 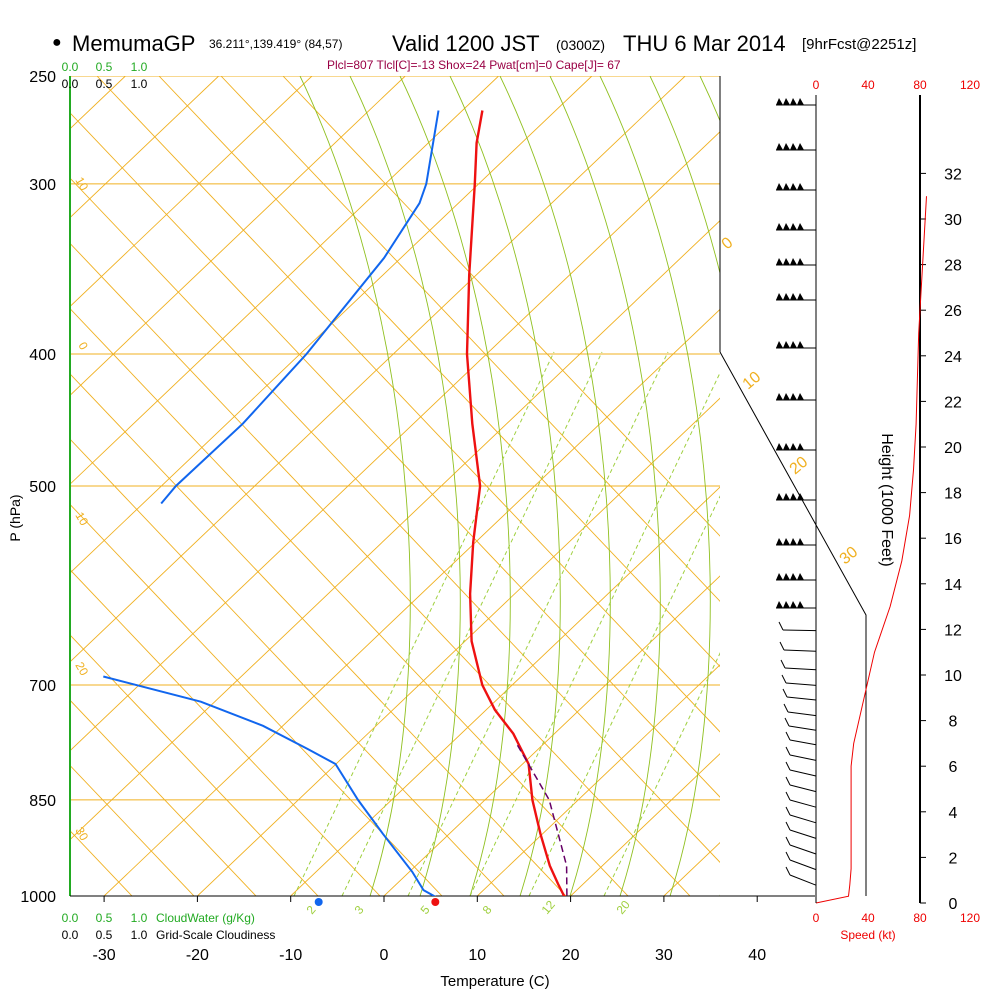 I want to click on cloudiness-tick-bottom: 1.0, so click(x=139, y=935).